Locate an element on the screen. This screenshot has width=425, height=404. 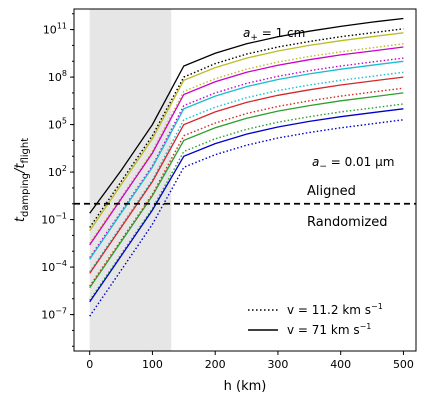
x-tick-label-5: 500 is located at coordinates (403, 364).